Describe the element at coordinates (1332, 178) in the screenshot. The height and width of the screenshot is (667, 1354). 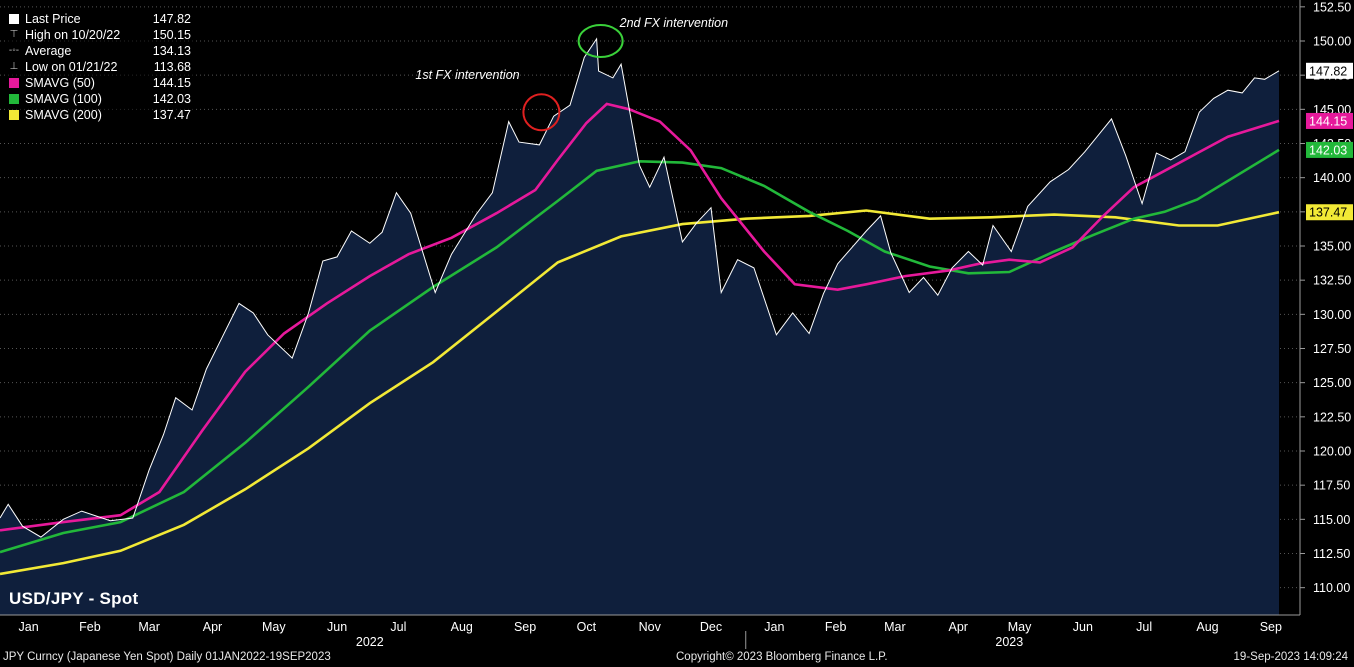
I see `y-tick-label: 140.00` at that location.